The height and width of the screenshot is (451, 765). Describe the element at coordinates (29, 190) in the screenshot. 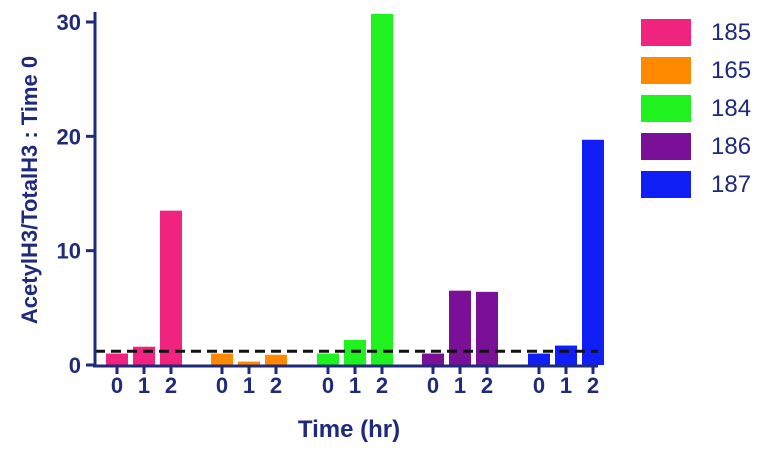

I see `y-axis-title: AcetylH3/TotalH3 : Time 0` at that location.